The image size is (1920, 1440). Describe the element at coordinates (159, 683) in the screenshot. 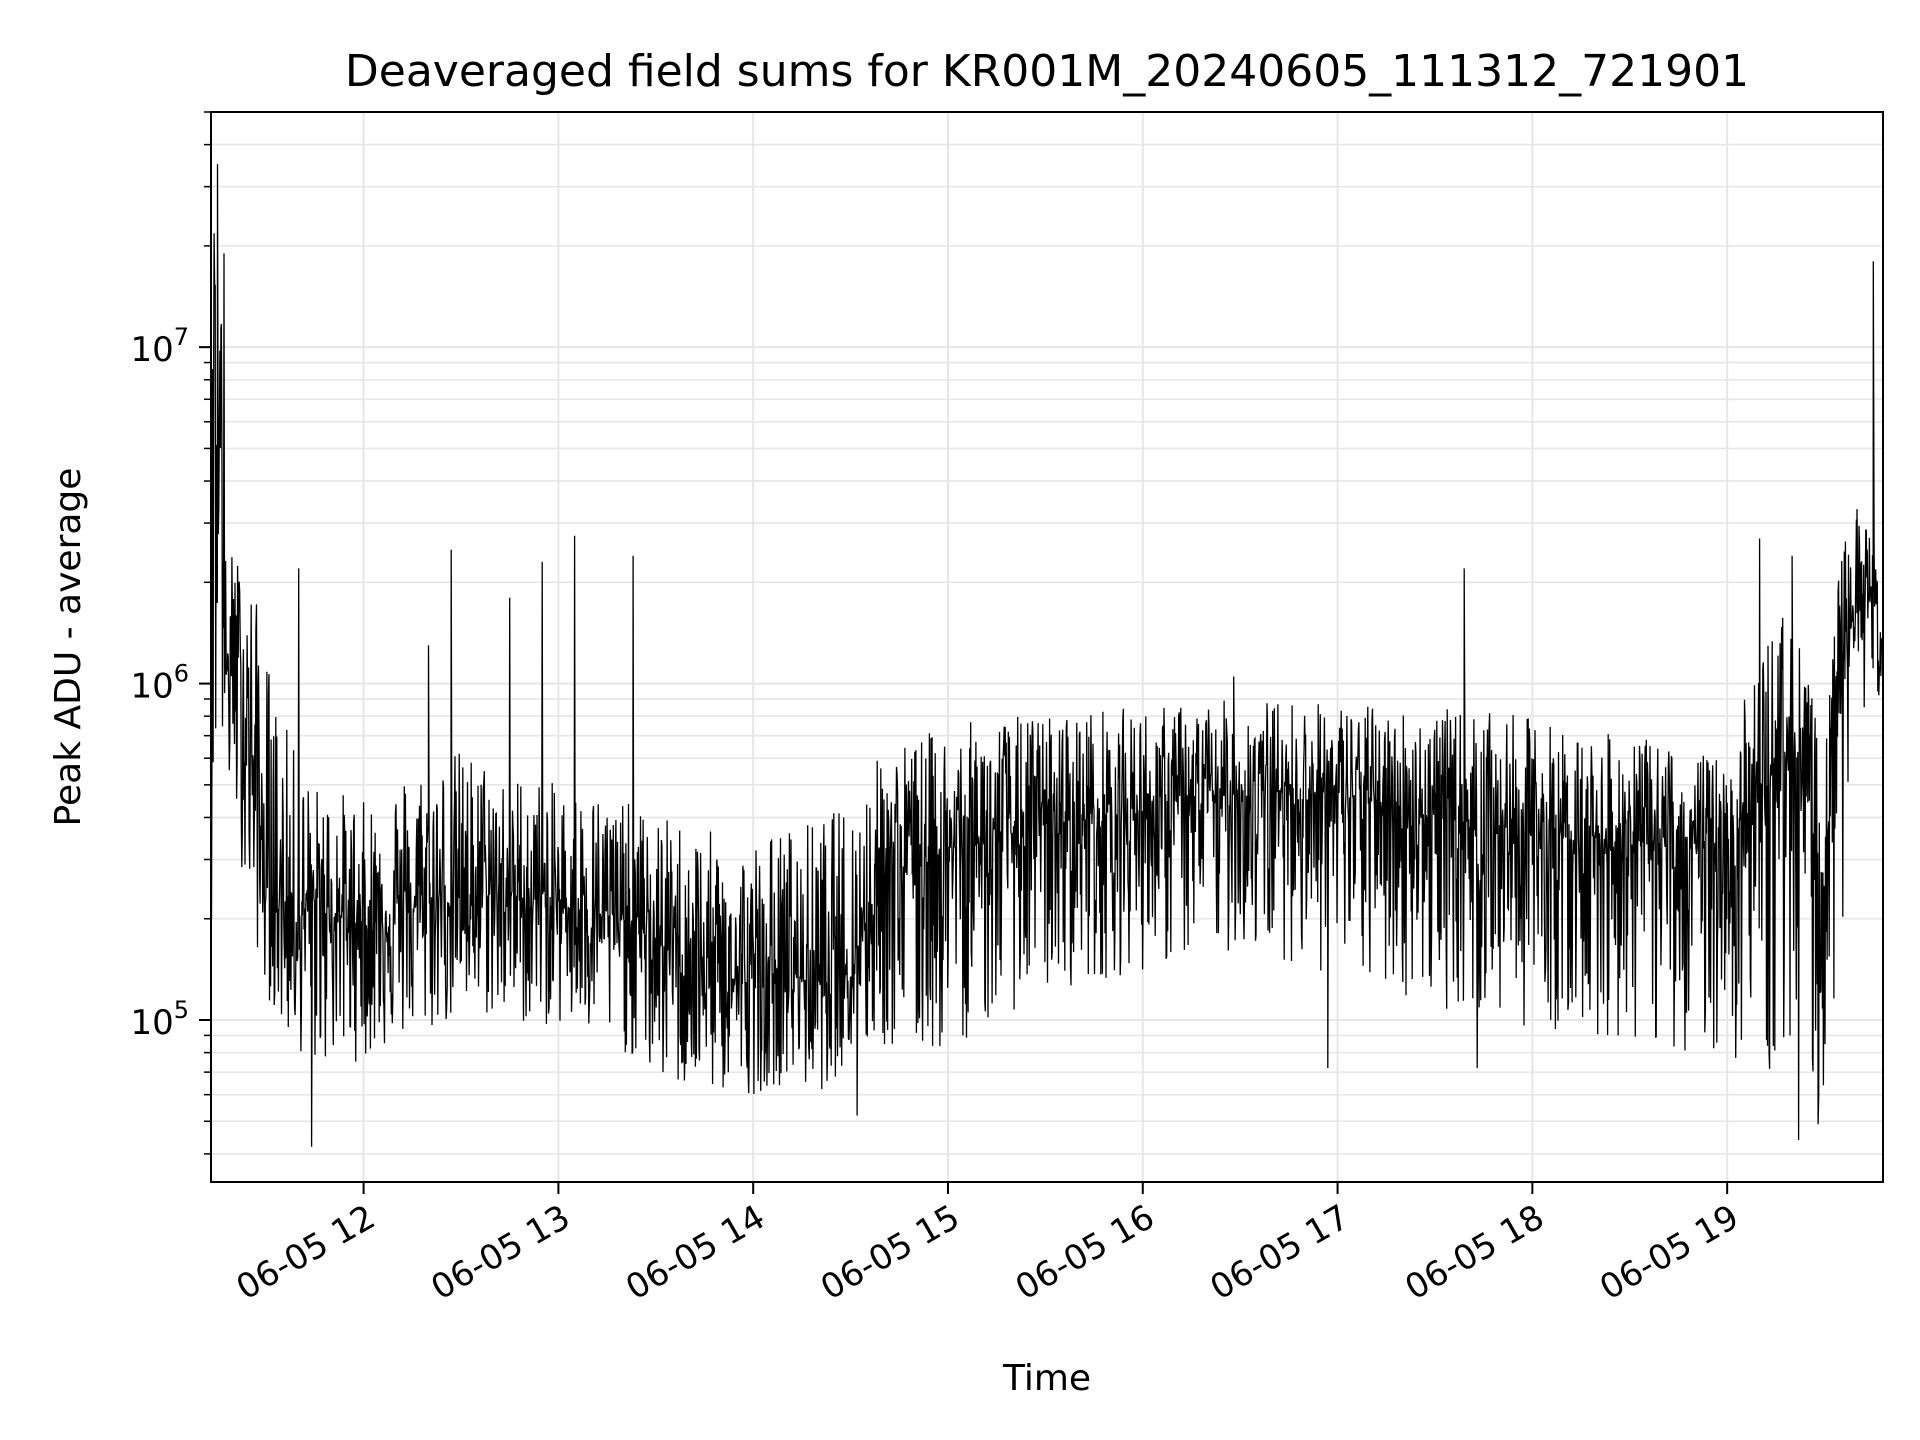

I see `y-tick-label: 10⁶` at that location.